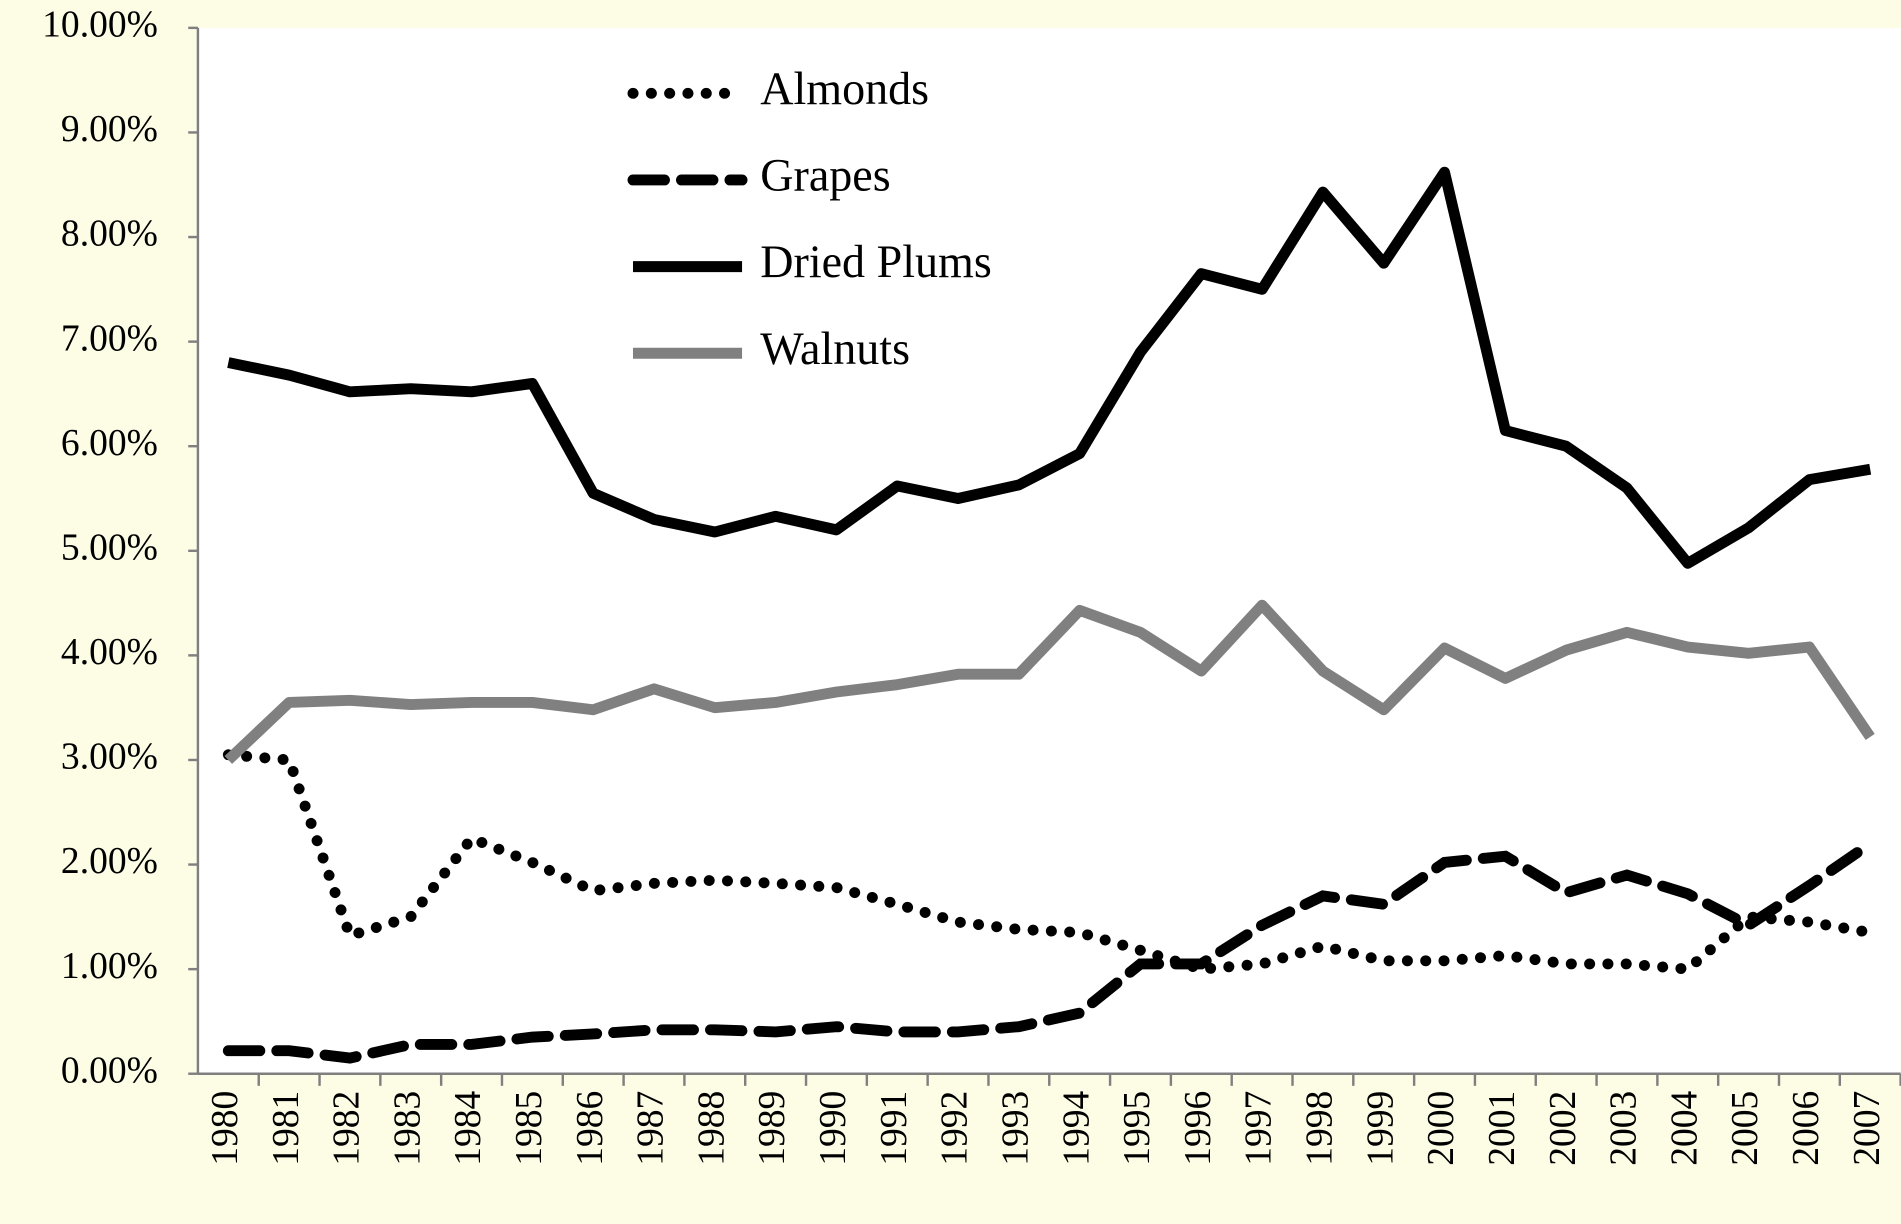 This screenshot has width=1901, height=1224. I want to click on y-tick-label: 5.00%, so click(109, 547).